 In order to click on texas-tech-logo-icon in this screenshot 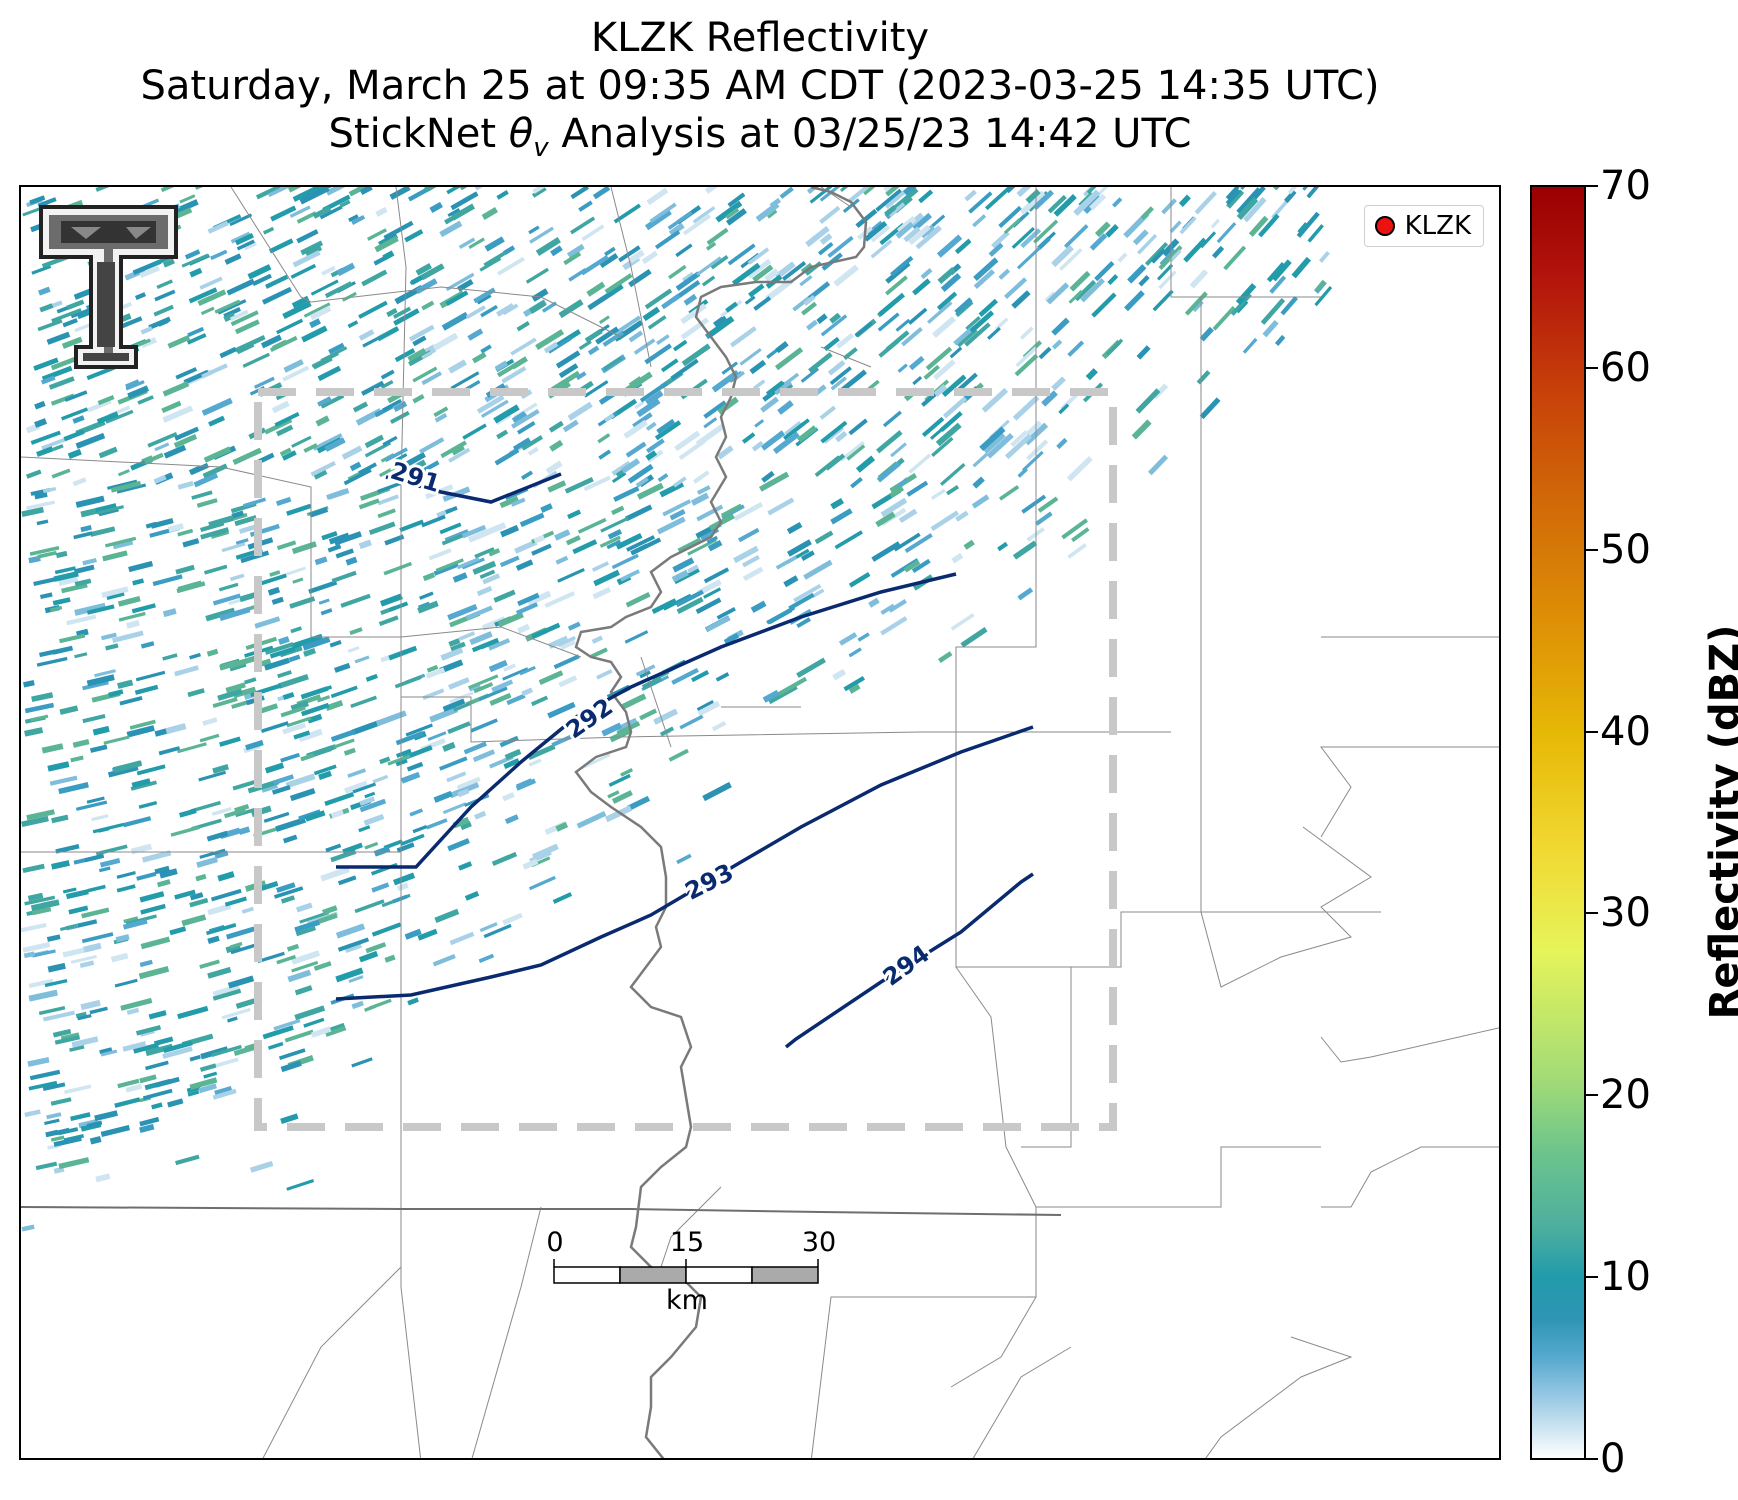, I will do `click(108, 287)`.